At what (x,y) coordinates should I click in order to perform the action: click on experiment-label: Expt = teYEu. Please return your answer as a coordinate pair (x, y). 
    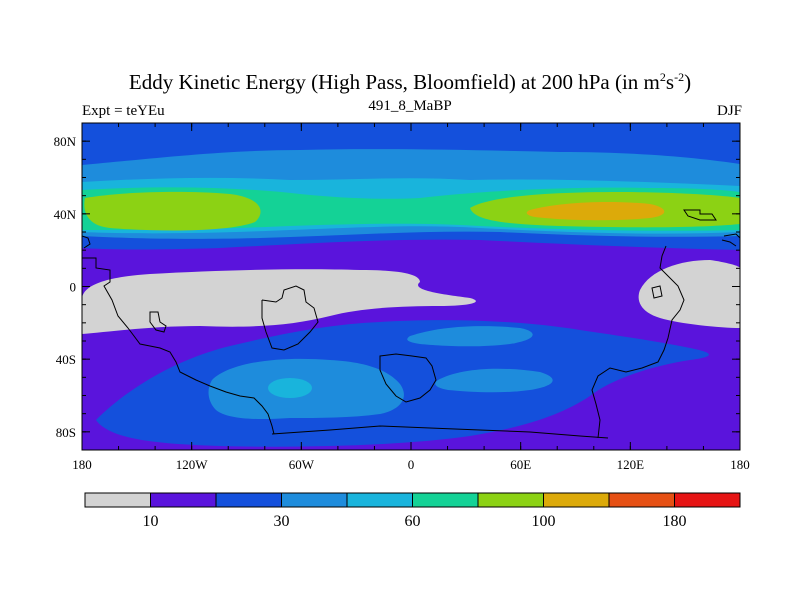
    Looking at the image, I should click on (123, 111).